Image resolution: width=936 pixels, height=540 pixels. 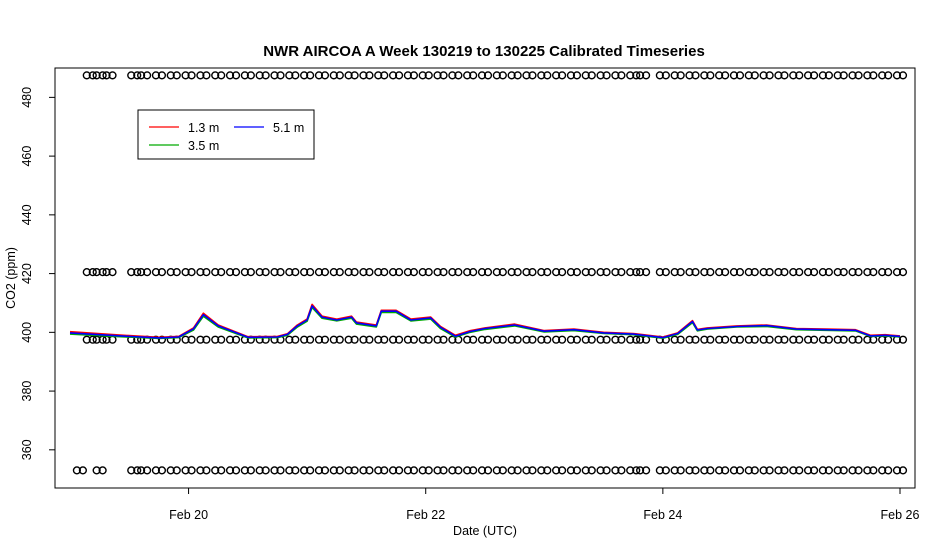 I want to click on series-line-5-1-m, so click(x=485, y=322).